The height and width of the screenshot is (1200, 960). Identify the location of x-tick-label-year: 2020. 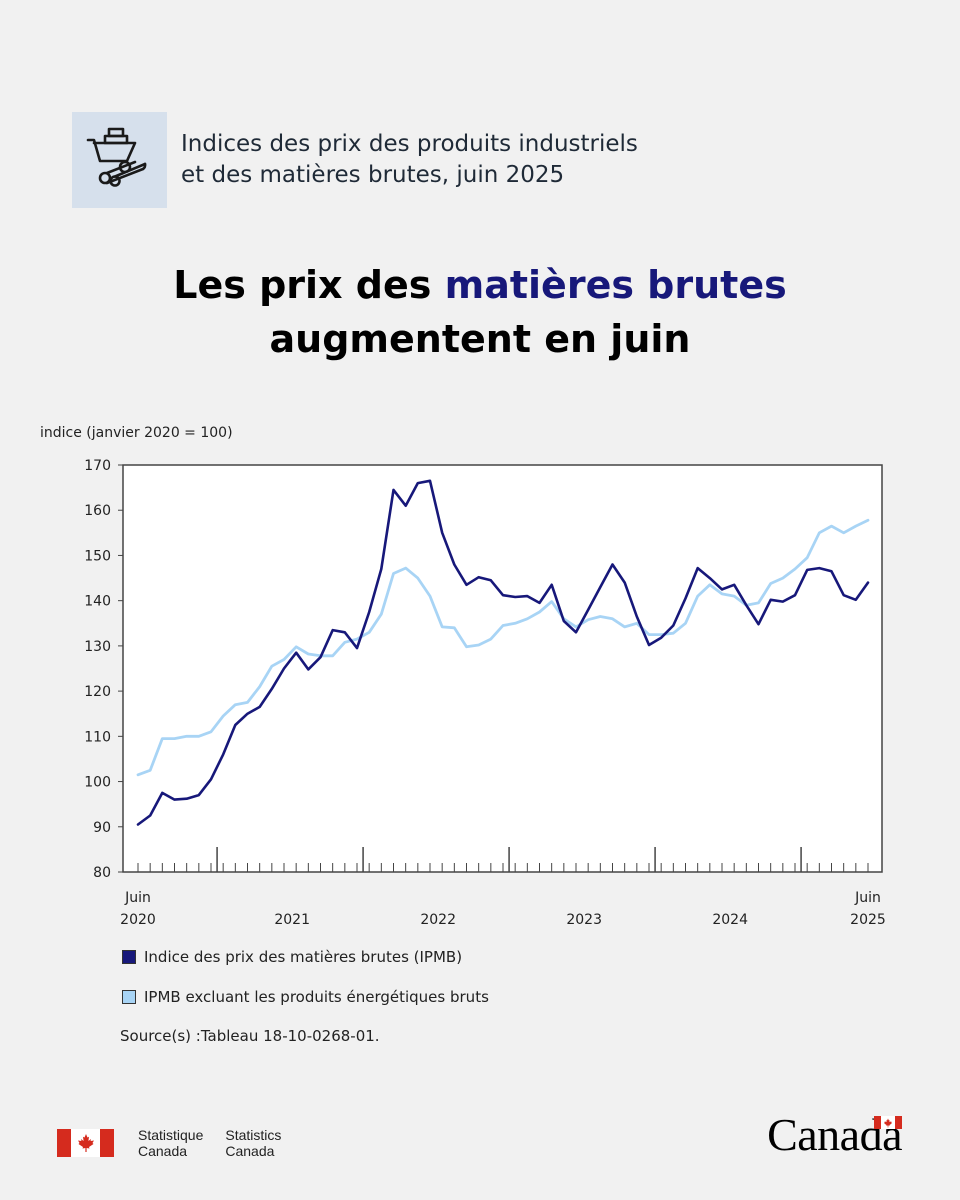
(138, 920).